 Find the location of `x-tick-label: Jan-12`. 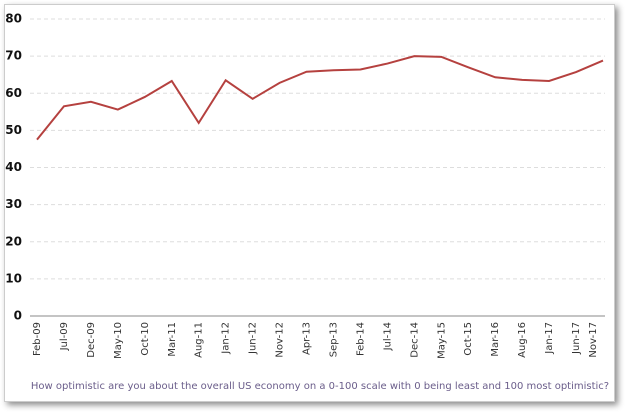

x-tick-label: Jan-12 is located at coordinates (226, 338).